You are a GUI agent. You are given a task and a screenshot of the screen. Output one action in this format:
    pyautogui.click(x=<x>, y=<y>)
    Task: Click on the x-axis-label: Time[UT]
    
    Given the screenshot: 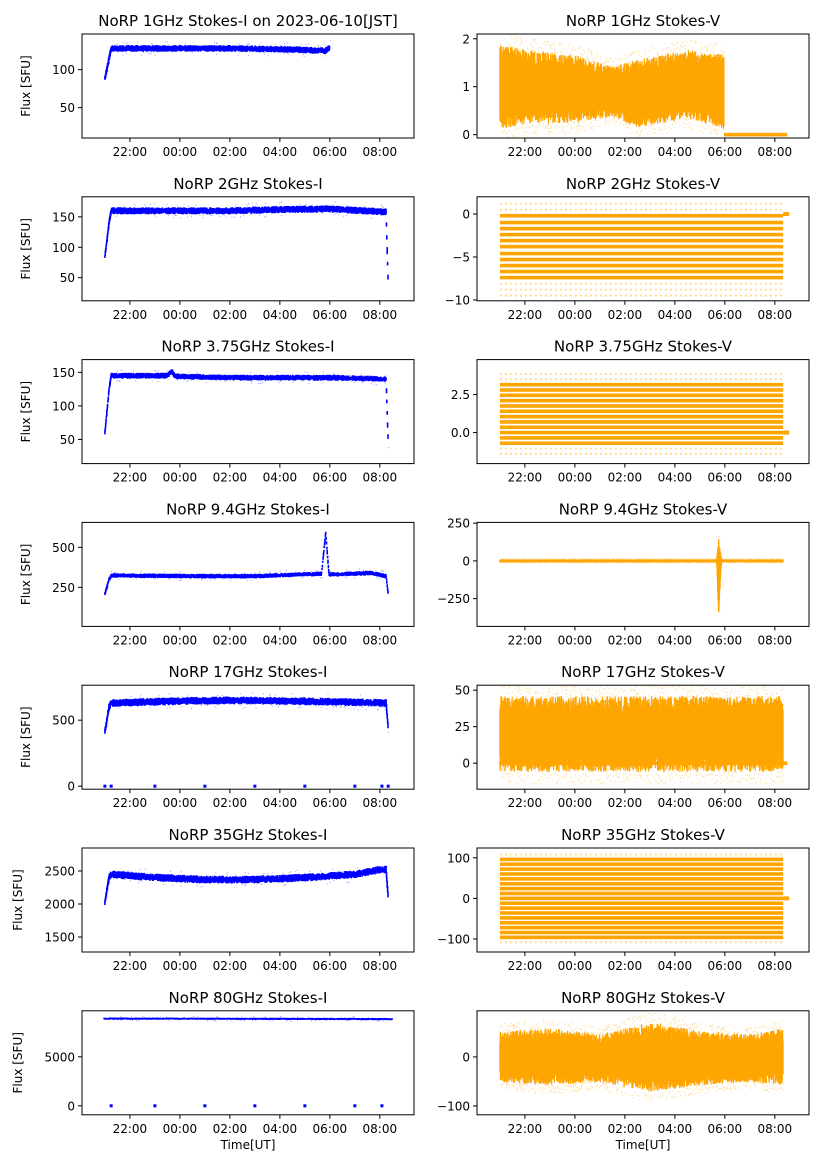 What is the action you would take?
    pyautogui.click(x=248, y=1145)
    